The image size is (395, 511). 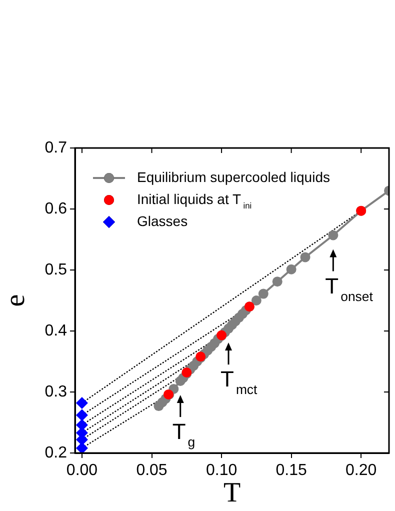 I want to click on y-tick-label: 0.7, so click(x=56, y=147).